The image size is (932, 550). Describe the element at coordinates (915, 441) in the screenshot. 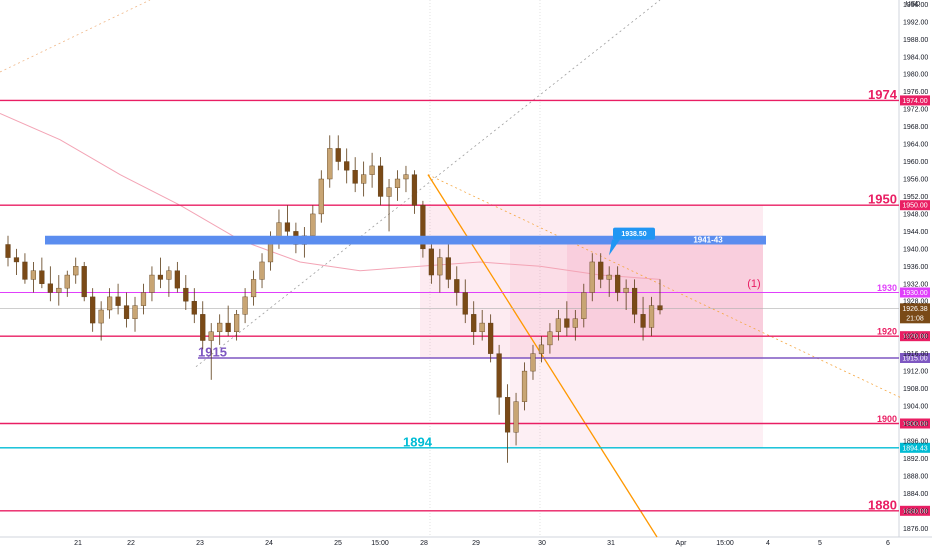

I see `y-tick-1896: 1896.00` at that location.